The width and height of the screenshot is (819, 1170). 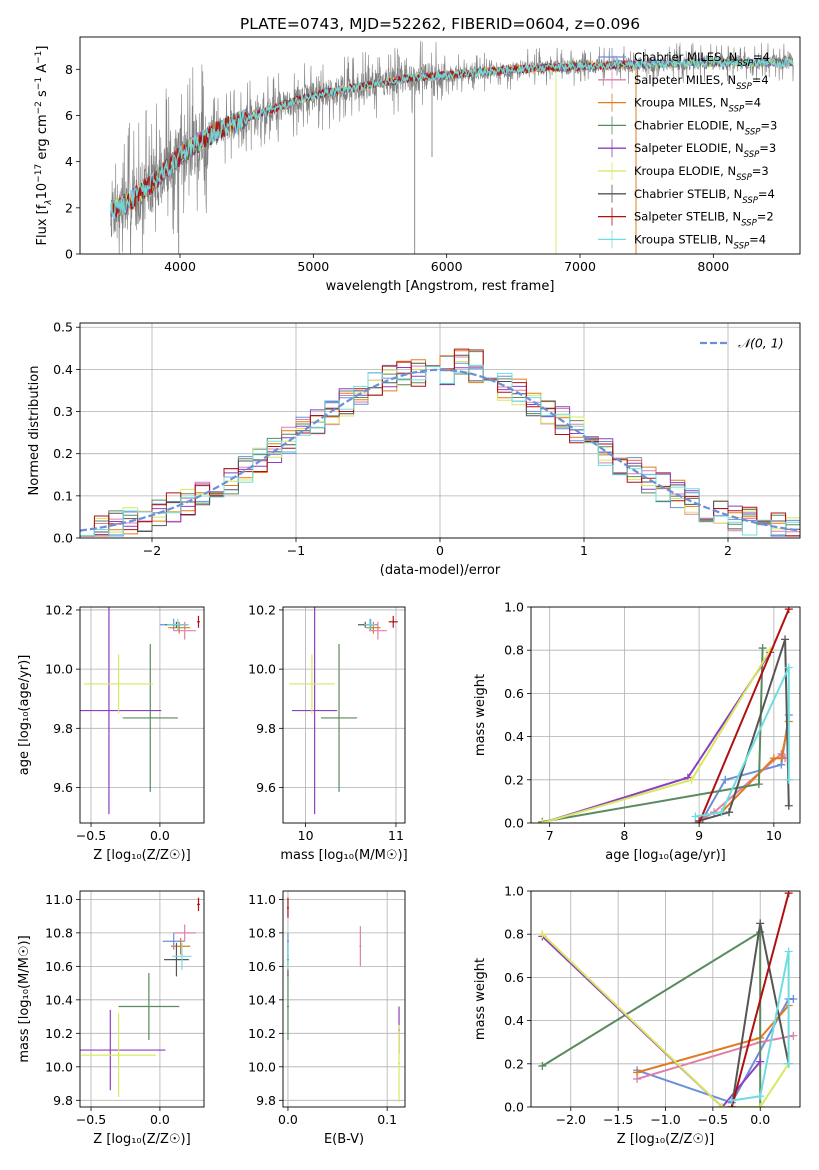 What do you see at coordinates (760, 999) in the screenshot?
I see `series-line-salpeter_stelib` at bounding box center [760, 999].